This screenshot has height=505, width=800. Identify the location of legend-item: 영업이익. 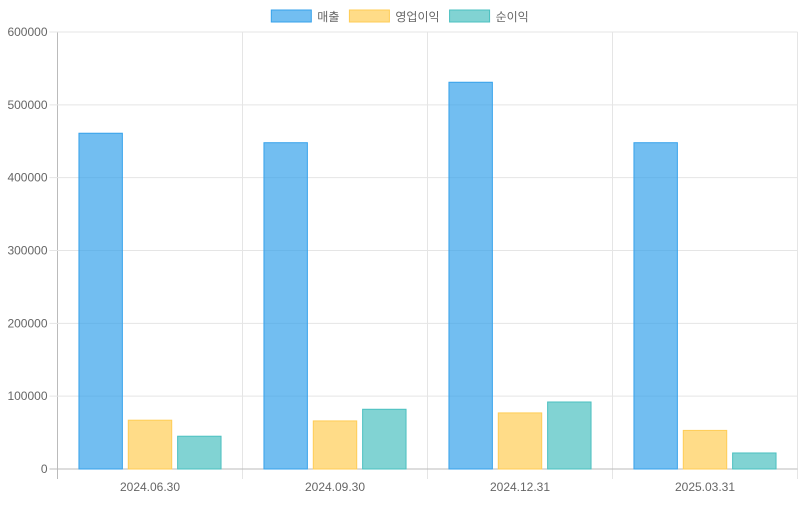
(394, 16).